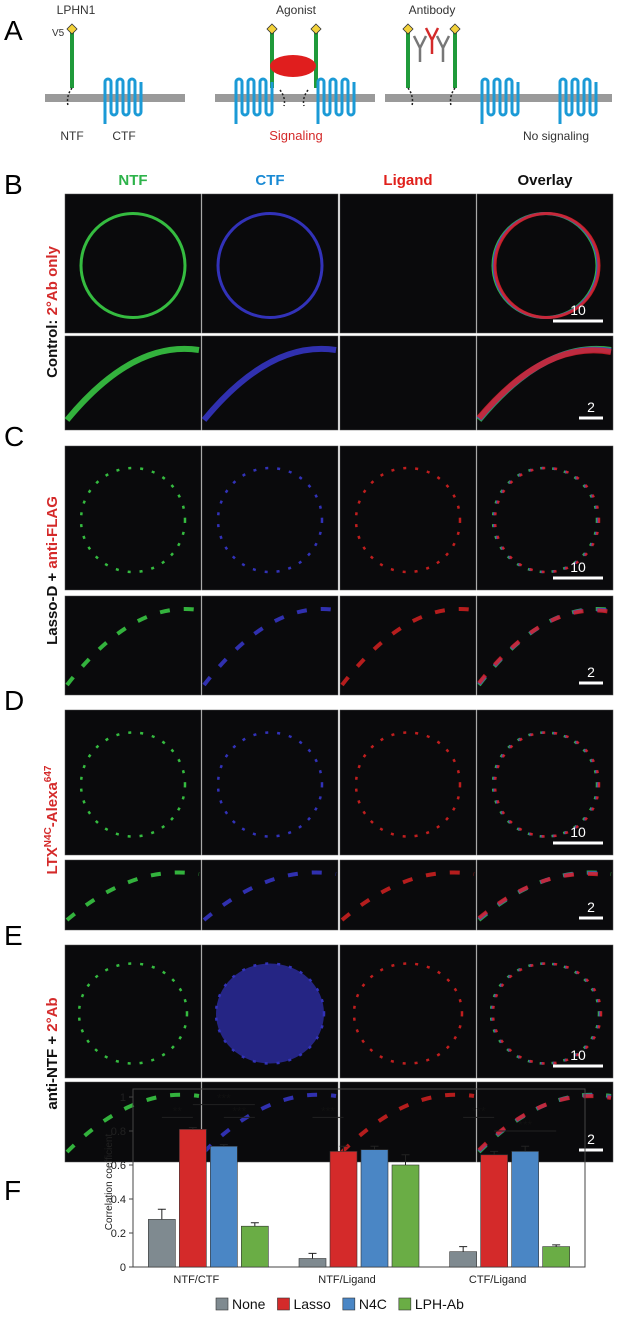  What do you see at coordinates (76, 10) in the screenshot?
I see `diagram-title: LPHN1` at bounding box center [76, 10].